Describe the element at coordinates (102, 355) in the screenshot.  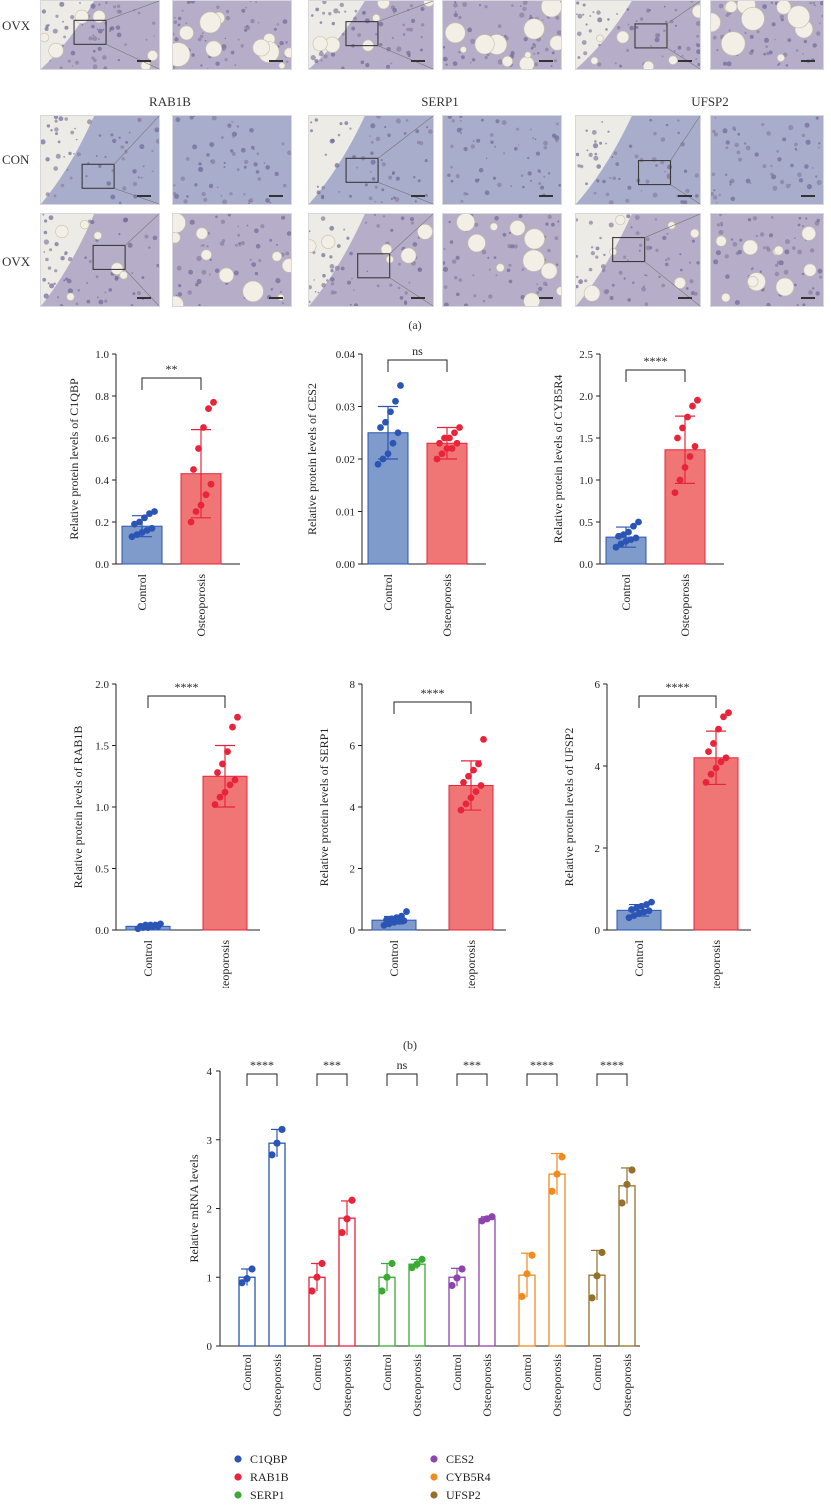
I see `y-tick-label: 1.0` at that location.